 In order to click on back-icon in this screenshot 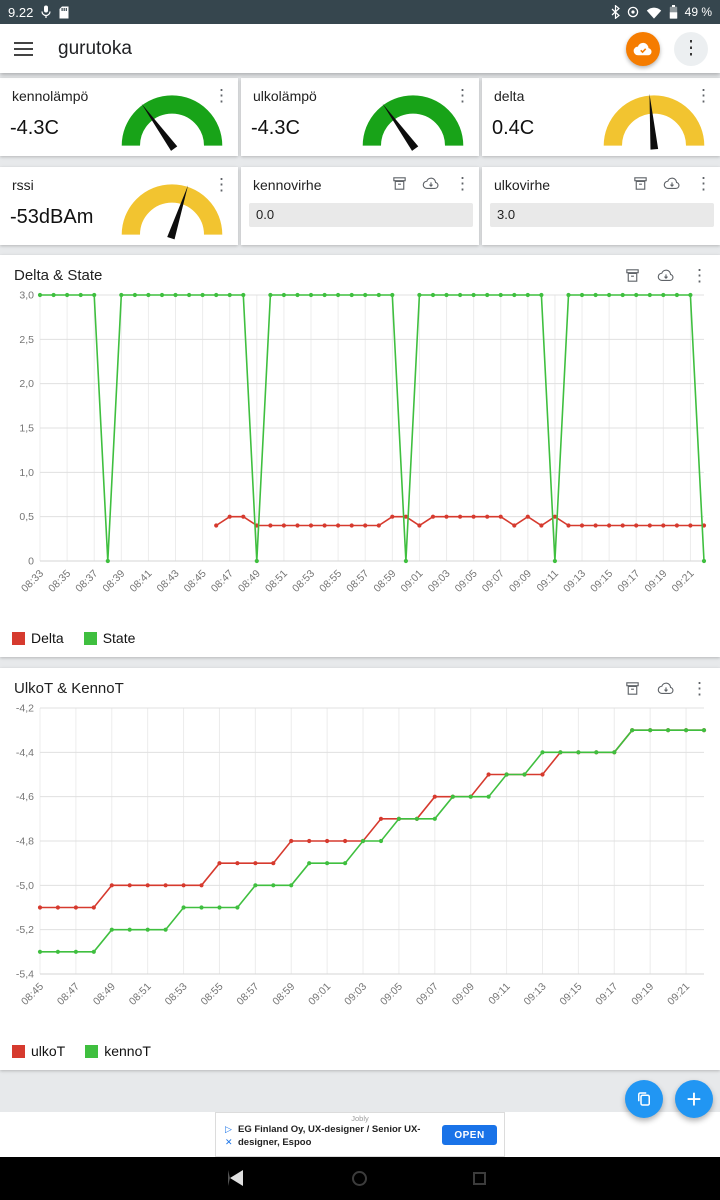, I will do `click(235, 1178)`.